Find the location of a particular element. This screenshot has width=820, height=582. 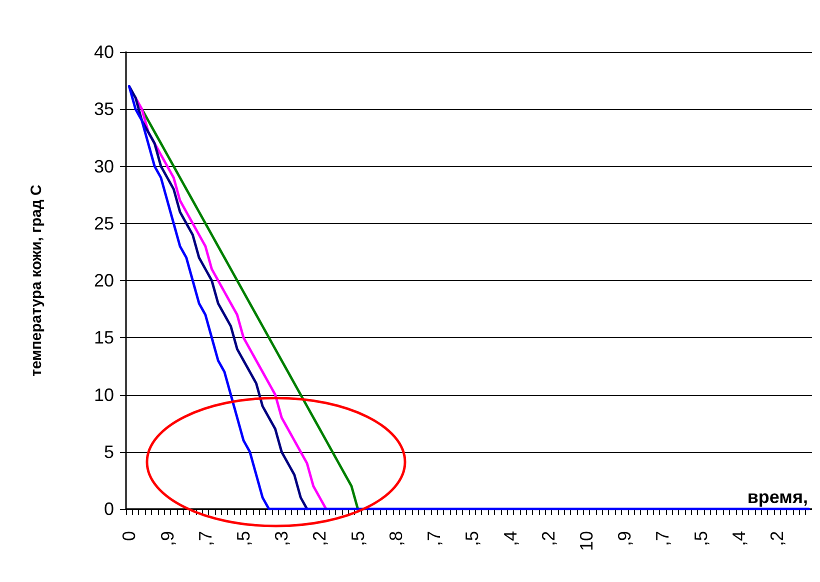

x-tick-label: 10 is located at coordinates (586, 541).